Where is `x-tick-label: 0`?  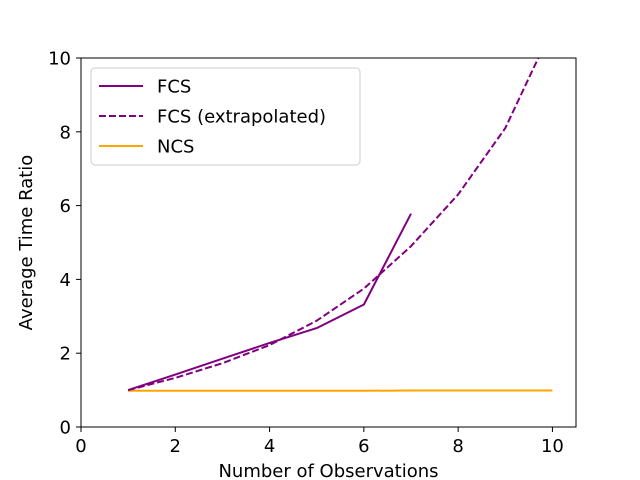
x-tick-label: 0 is located at coordinates (80, 446).